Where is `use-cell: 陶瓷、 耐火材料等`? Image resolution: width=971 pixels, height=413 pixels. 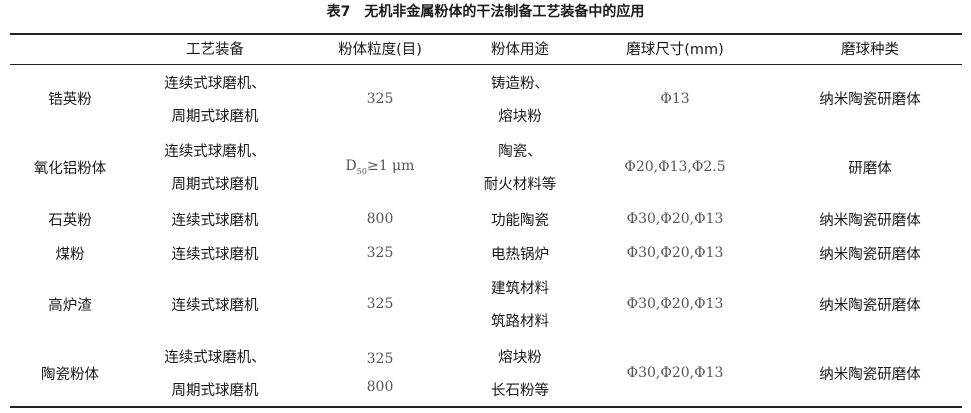 use-cell: 陶瓷、 耐火材料等 is located at coordinates (520, 167).